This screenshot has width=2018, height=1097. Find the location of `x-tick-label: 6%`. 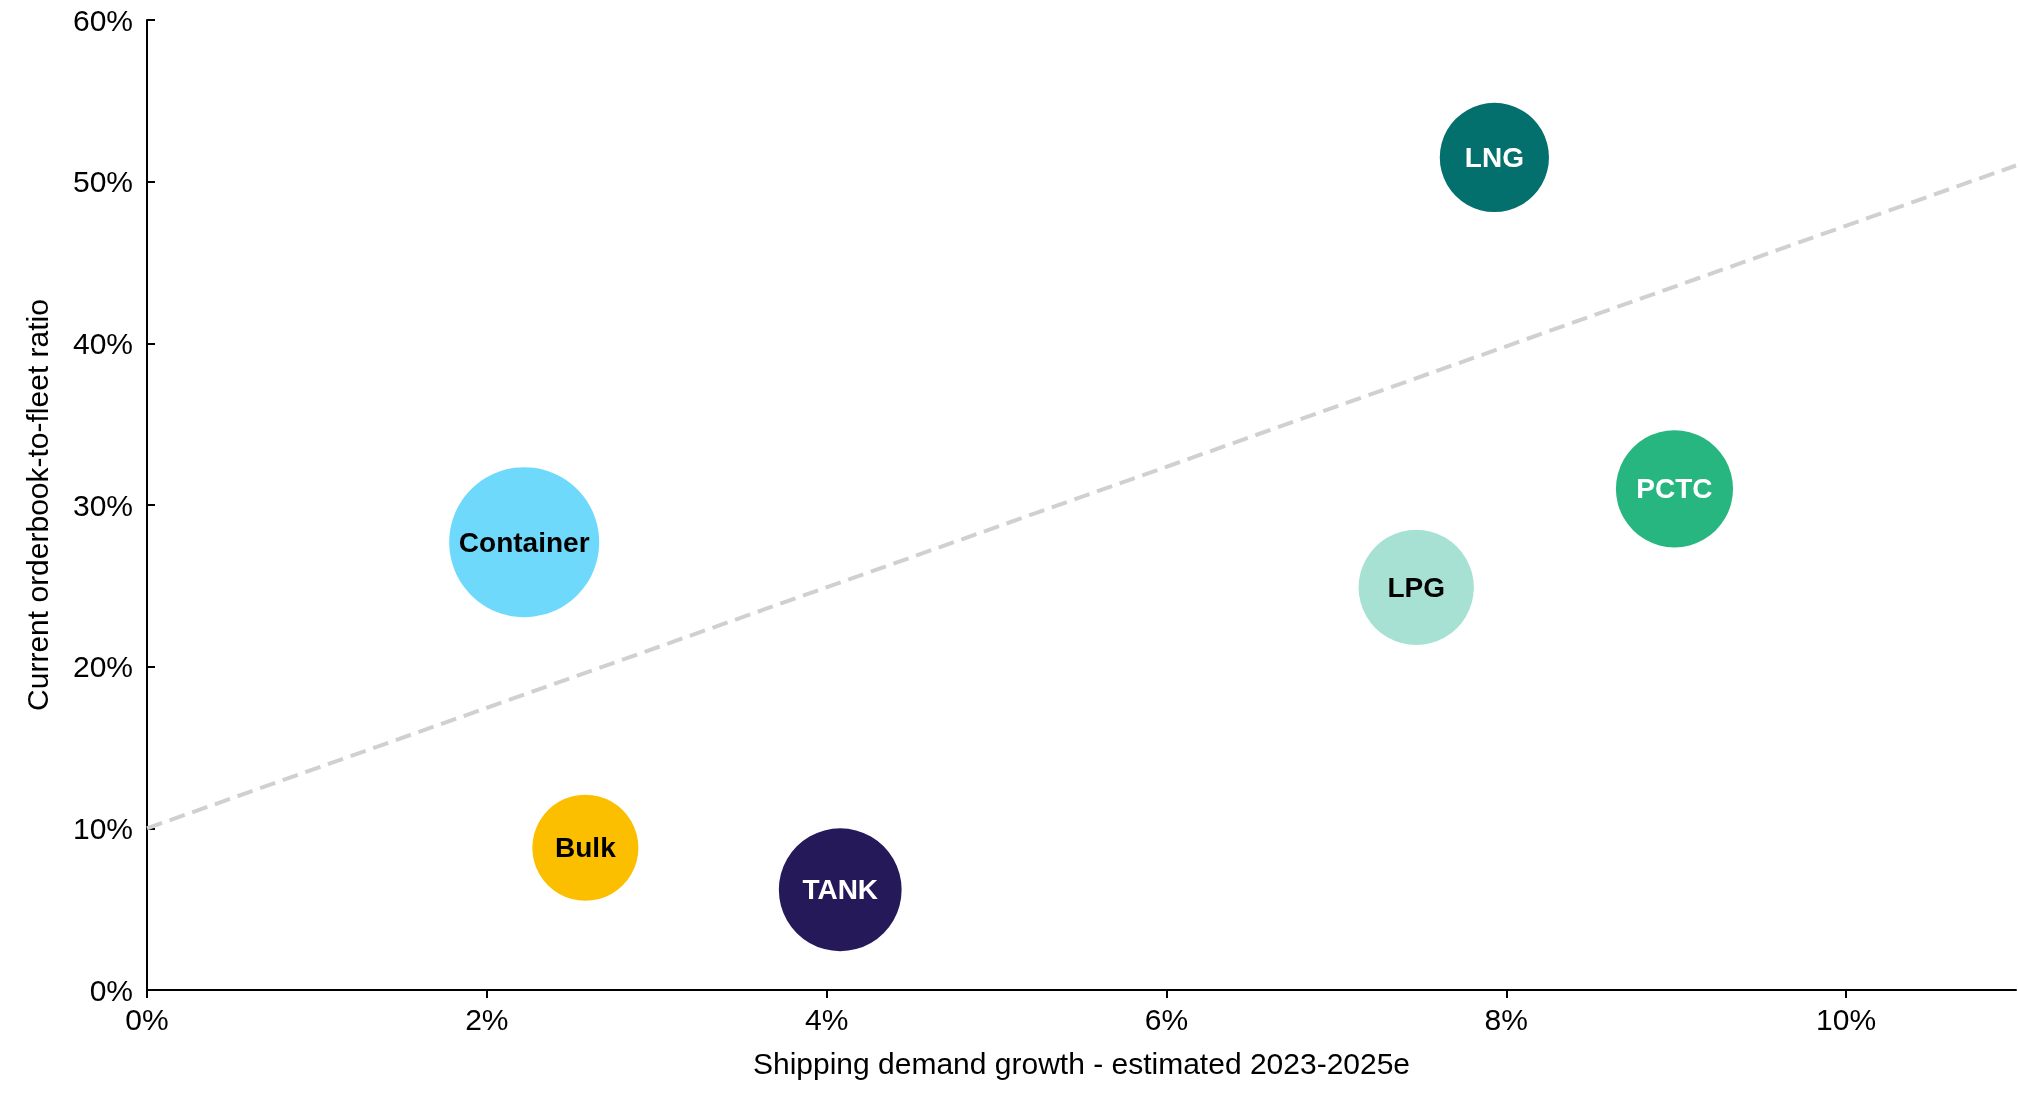

x-tick-label: 6% is located at coordinates (1166, 1019).